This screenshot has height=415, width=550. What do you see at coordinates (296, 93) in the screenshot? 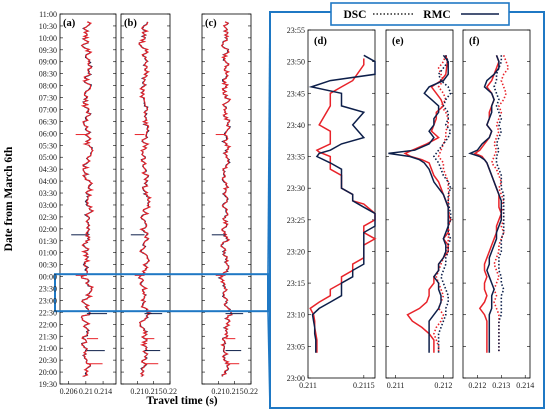
I see `zoom-y-tick-label: 23:45` at bounding box center [296, 93].